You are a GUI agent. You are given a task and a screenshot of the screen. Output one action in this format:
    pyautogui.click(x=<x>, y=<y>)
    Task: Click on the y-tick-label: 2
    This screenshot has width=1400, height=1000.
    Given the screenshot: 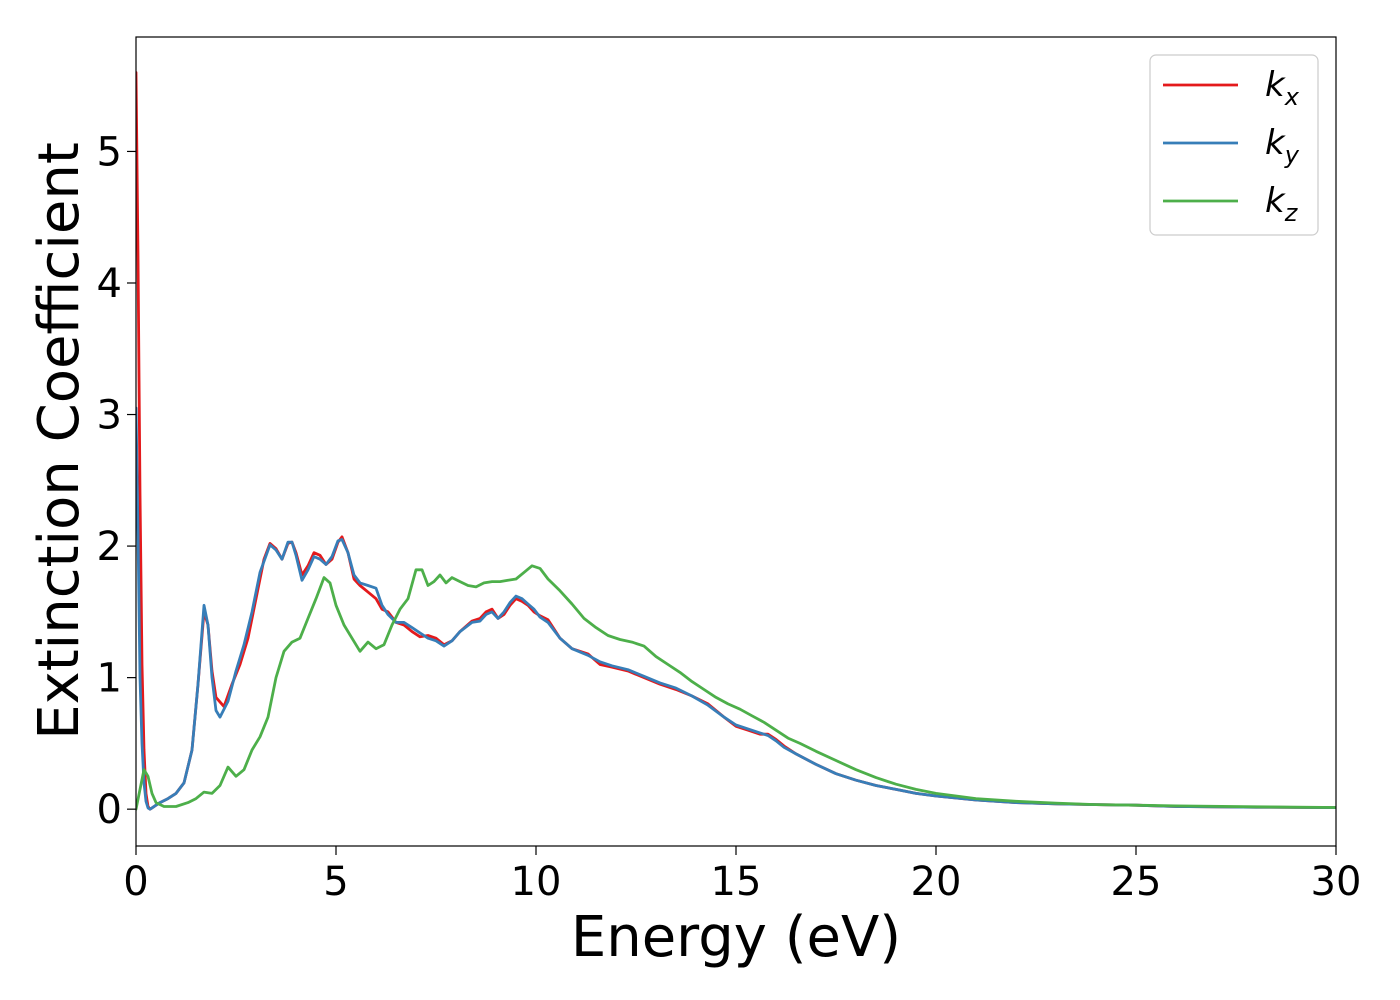 What is the action you would take?
    pyautogui.click(x=109, y=547)
    